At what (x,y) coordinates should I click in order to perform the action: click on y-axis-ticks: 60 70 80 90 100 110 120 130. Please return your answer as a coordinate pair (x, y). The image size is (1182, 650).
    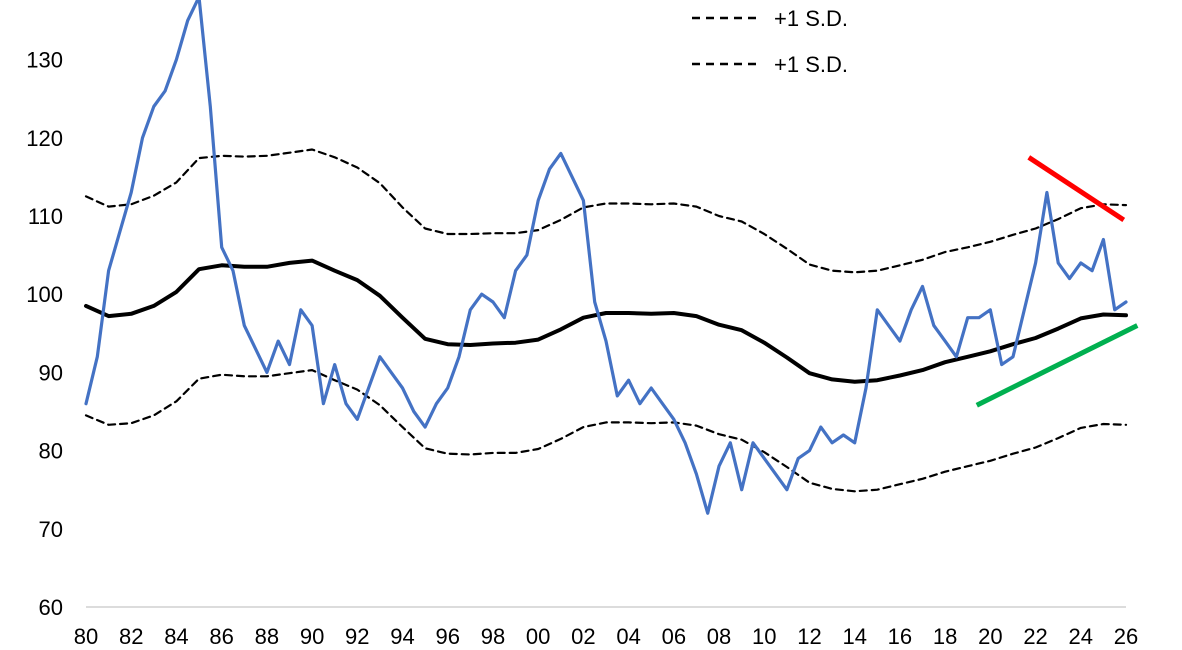
    Looking at the image, I should click on (44, 334).